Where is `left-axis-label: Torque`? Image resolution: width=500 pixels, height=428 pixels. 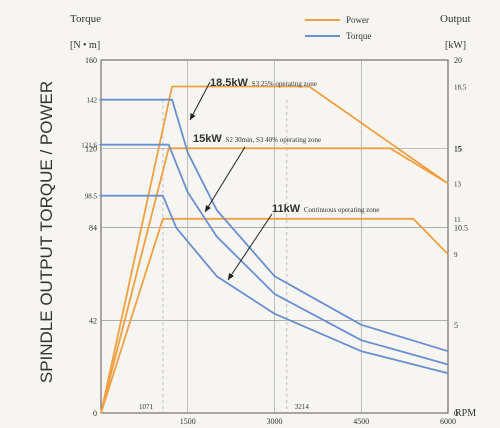
left-axis-label: Torque is located at coordinates (85, 19).